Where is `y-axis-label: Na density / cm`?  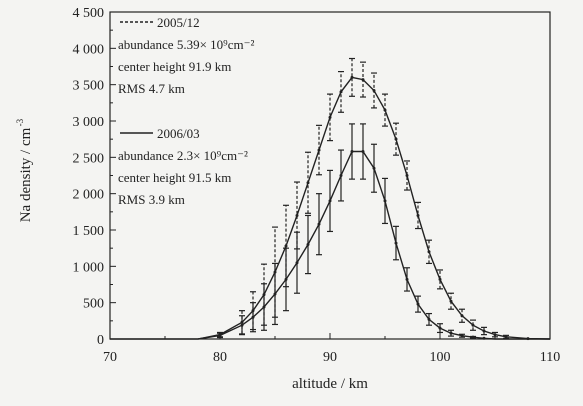
y-axis-label: Na density / cm is located at coordinates (26, 174).